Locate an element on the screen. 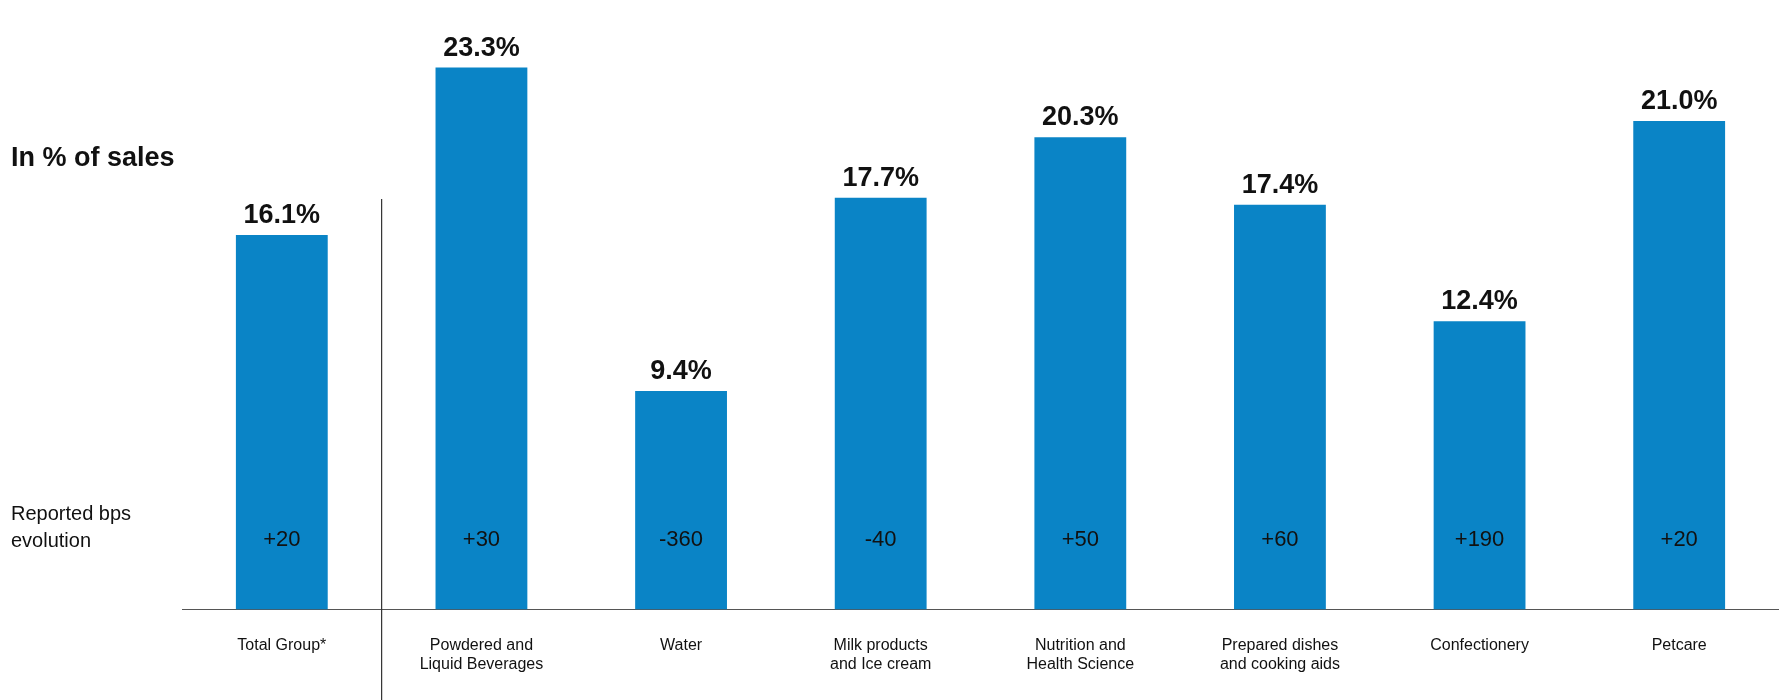  data-label: 20.3% is located at coordinates (1080, 116).